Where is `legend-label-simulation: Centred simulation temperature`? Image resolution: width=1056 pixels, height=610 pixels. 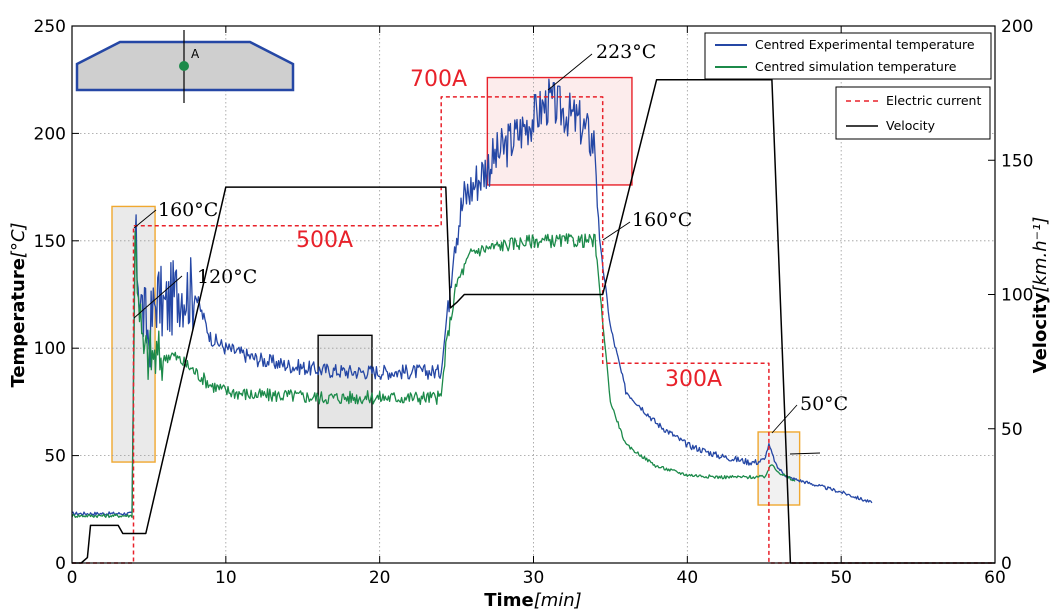 legend-label-simulation: Centred simulation temperature is located at coordinates (856, 66).